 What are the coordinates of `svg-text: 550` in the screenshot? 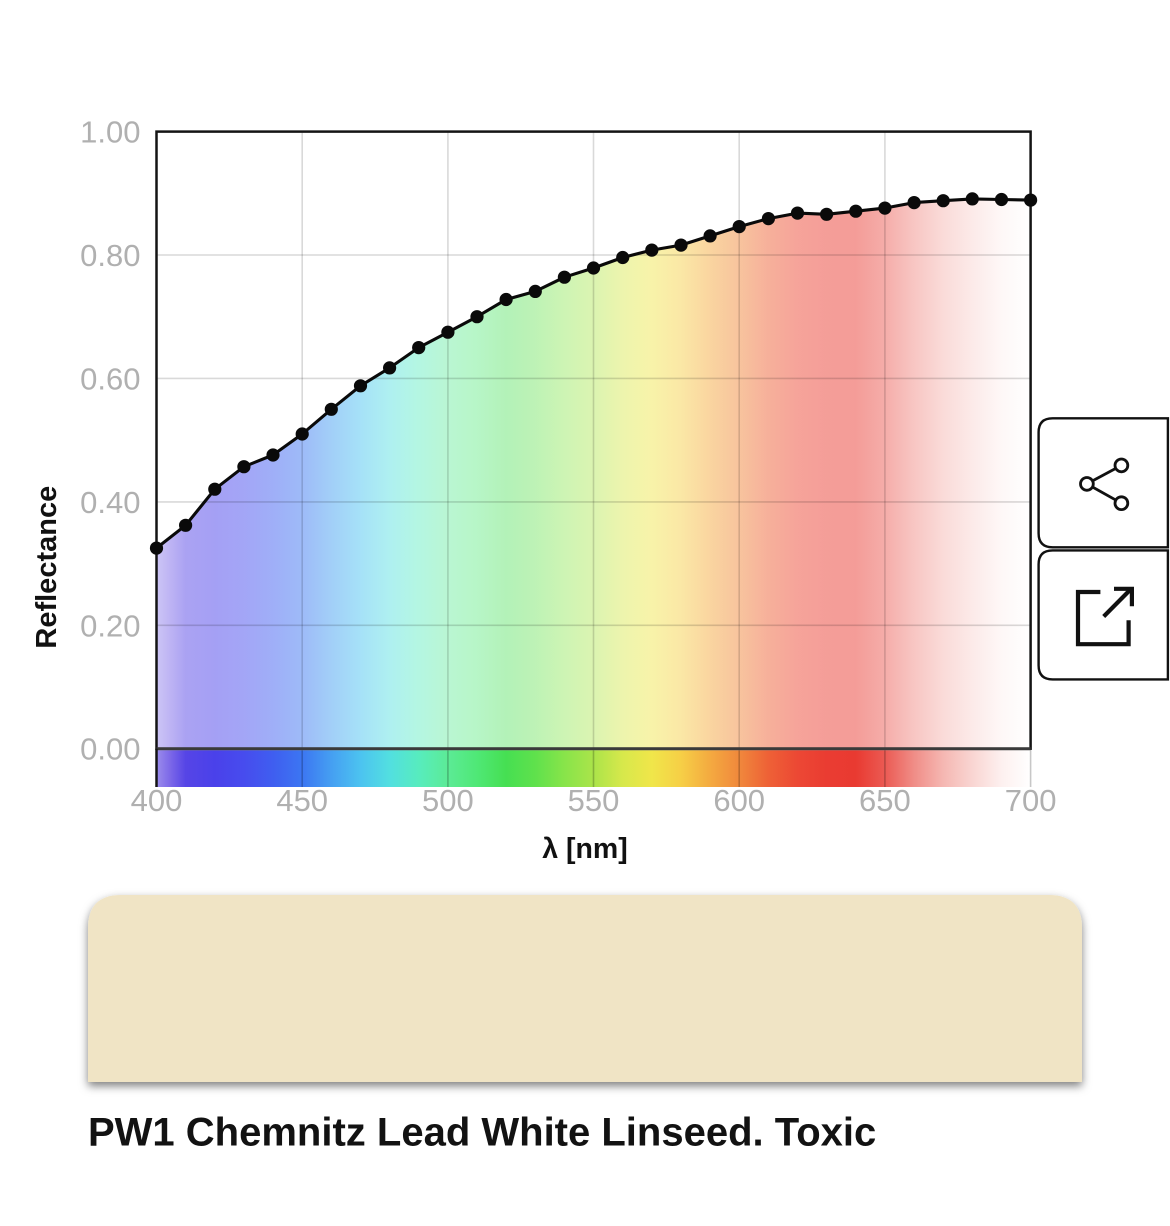 It's located at (594, 800).